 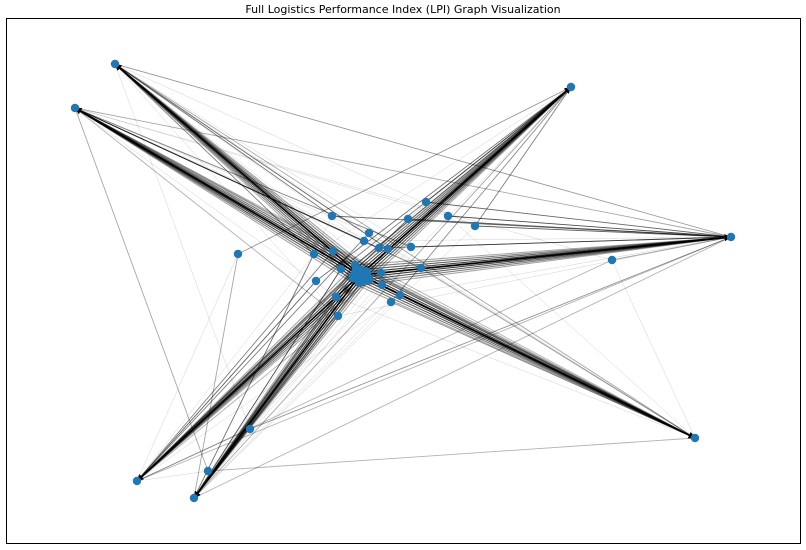 What do you see at coordinates (137, 481) in the screenshot?
I see `node-outer-bottom-left-a` at bounding box center [137, 481].